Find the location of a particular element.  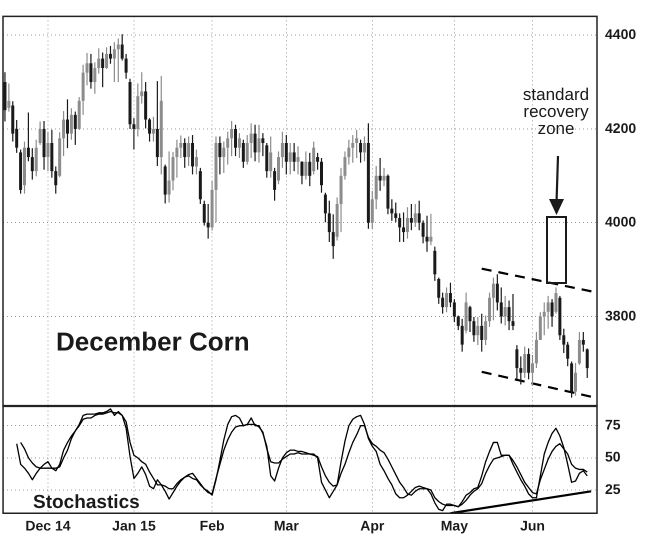

annotation: standard recovery zone is located at coordinates (556, 111).